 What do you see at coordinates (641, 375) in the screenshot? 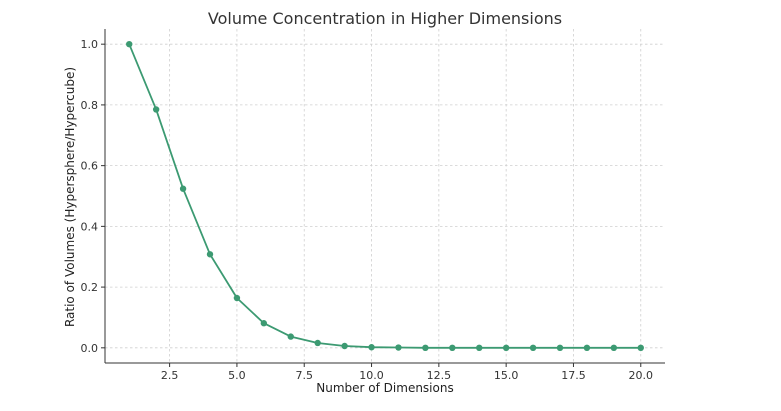
I see `x-tick-label: 20.0` at bounding box center [641, 375].